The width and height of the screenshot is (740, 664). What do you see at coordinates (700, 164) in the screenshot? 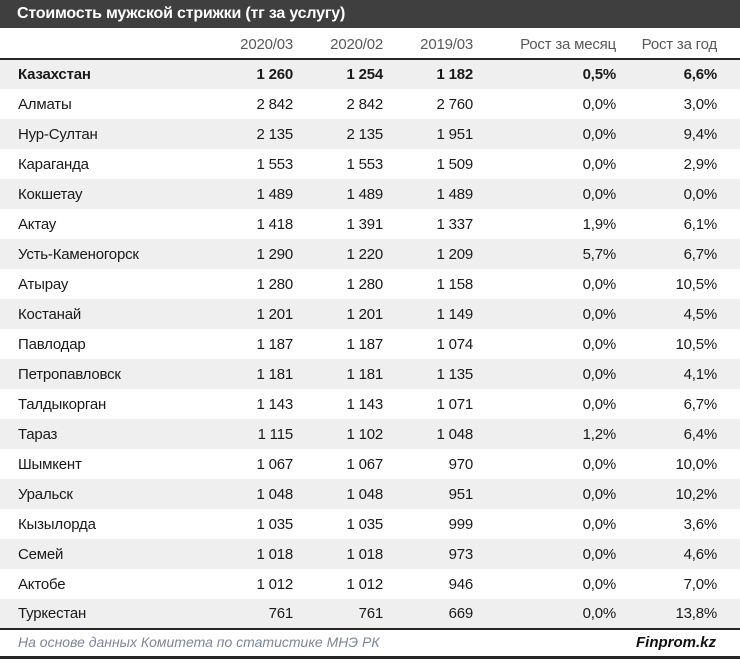
I see `value-cell: 2,9%` at bounding box center [700, 164].